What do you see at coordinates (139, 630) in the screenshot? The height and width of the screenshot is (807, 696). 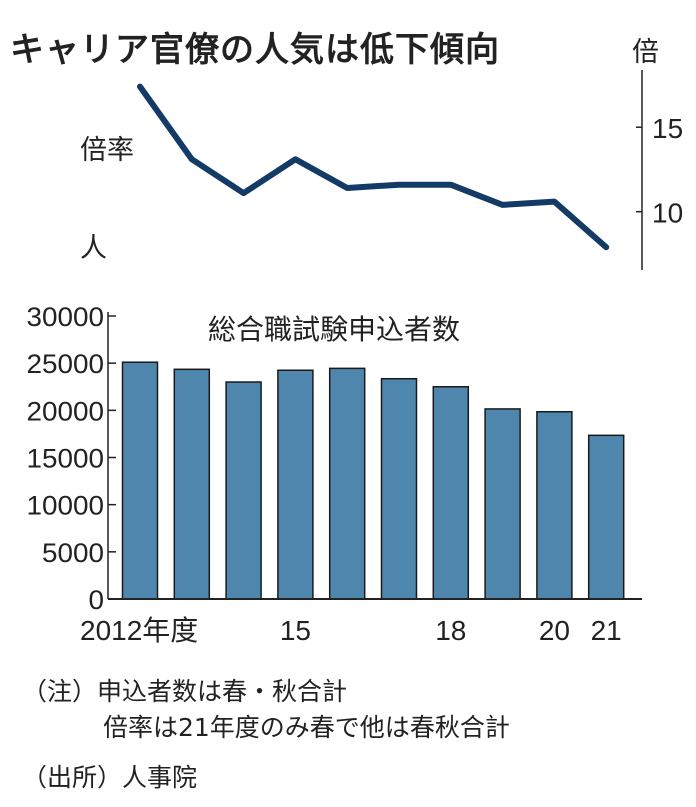 I see `bar-x-tick-label-2012年度: 2012年度` at bounding box center [139, 630].